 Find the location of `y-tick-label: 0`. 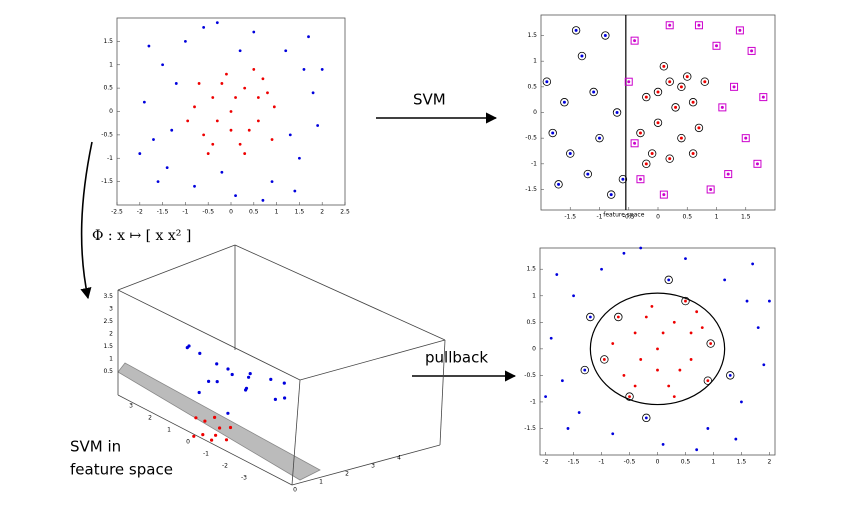

y-tick-label: 0 is located at coordinates (534, 348).